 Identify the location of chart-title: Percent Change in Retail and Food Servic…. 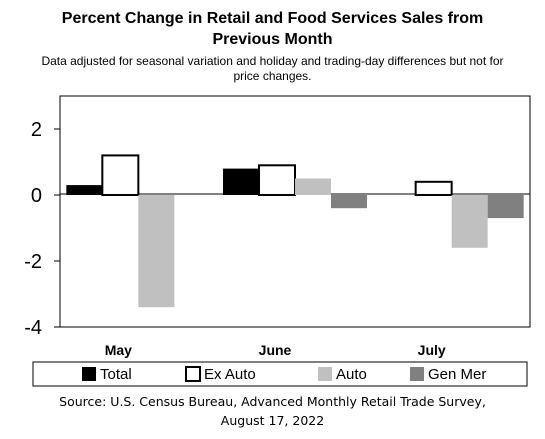
(272, 29).